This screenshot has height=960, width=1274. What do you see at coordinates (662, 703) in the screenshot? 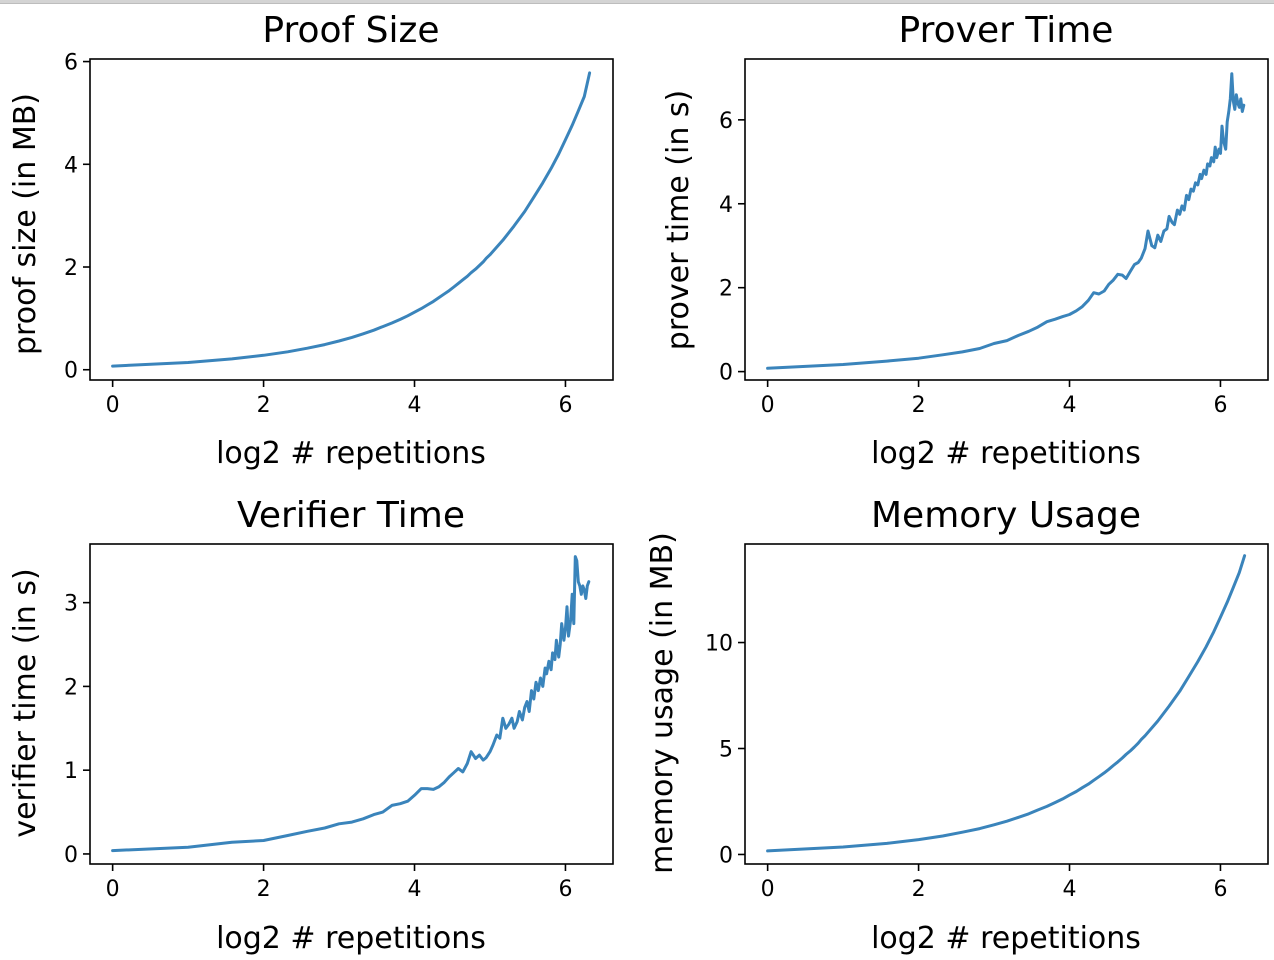
I see `y-axis-label: memory usage (in MB)` at bounding box center [662, 703].